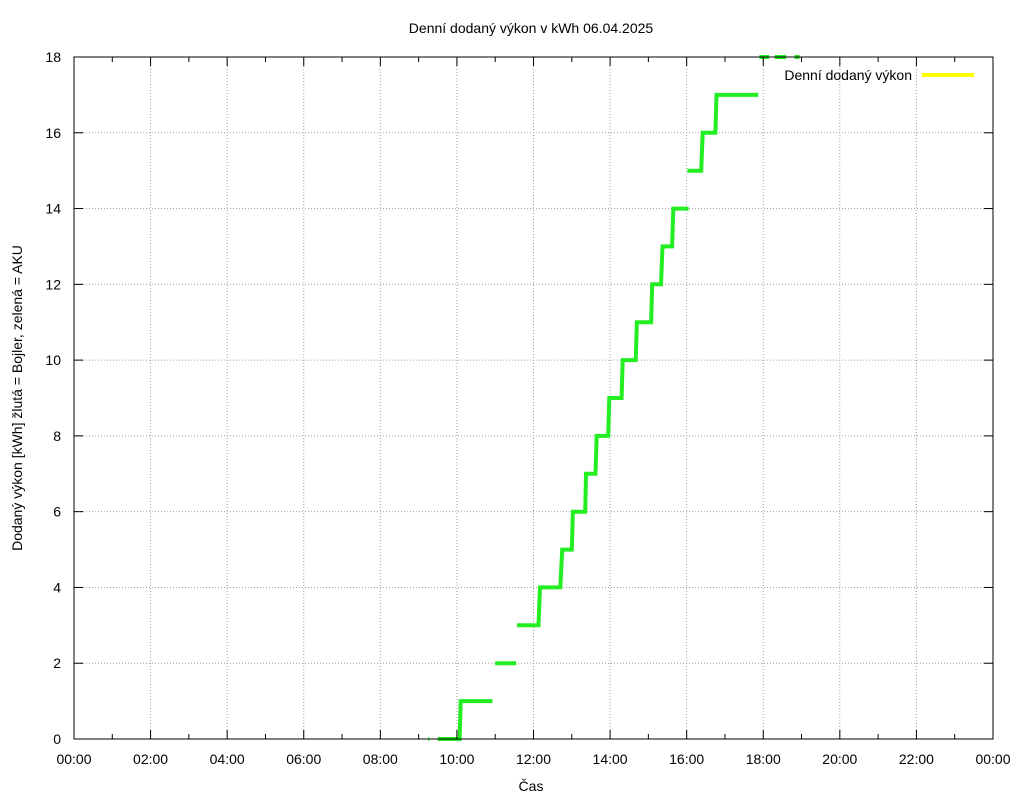  I want to click on x-tick-label: 04:00, so click(227, 759).